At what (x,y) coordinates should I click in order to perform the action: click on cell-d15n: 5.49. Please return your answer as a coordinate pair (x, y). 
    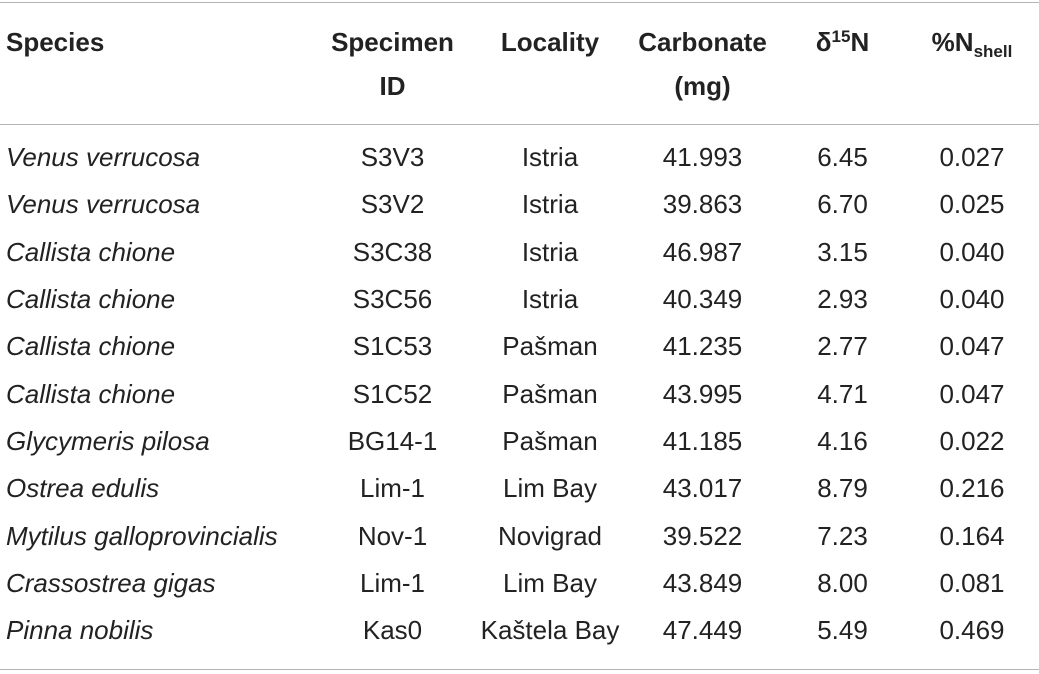
    Looking at the image, I should click on (842, 630).